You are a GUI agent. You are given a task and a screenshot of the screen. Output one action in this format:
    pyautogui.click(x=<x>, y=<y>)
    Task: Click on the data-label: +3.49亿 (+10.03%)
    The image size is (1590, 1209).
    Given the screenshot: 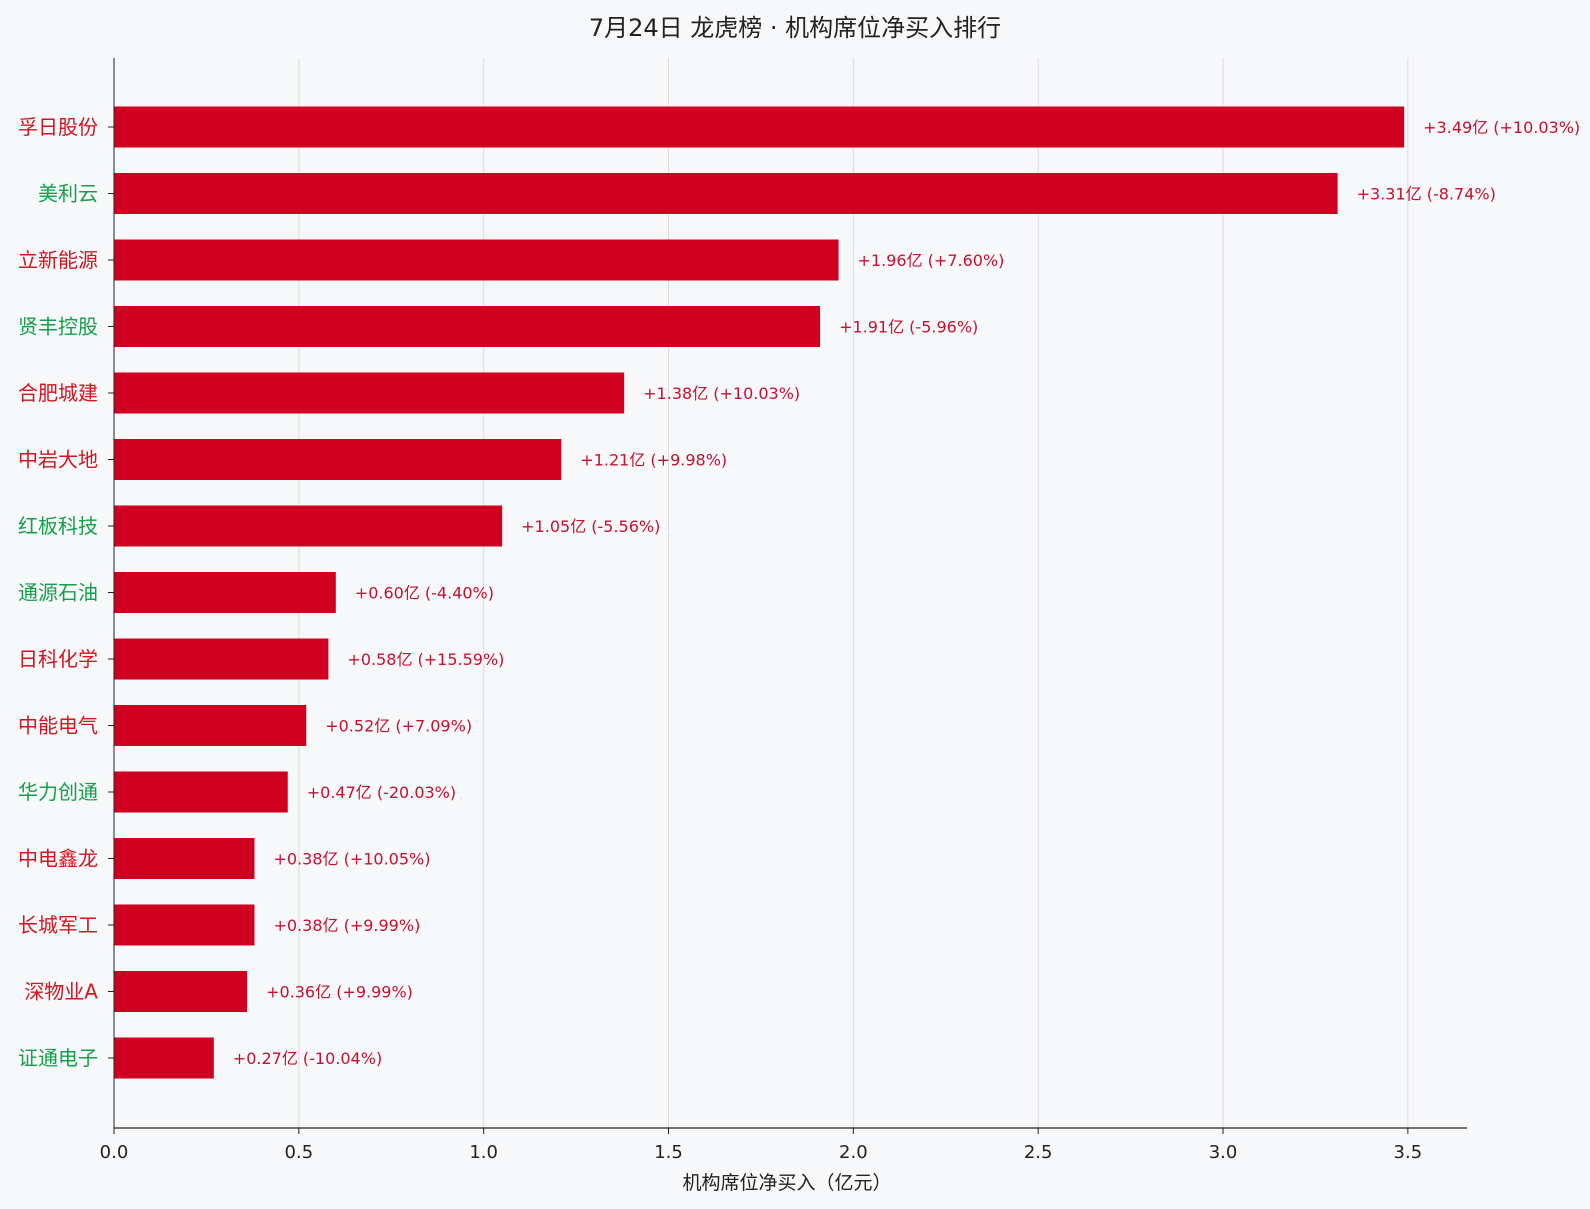 What is the action you would take?
    pyautogui.click(x=1501, y=127)
    